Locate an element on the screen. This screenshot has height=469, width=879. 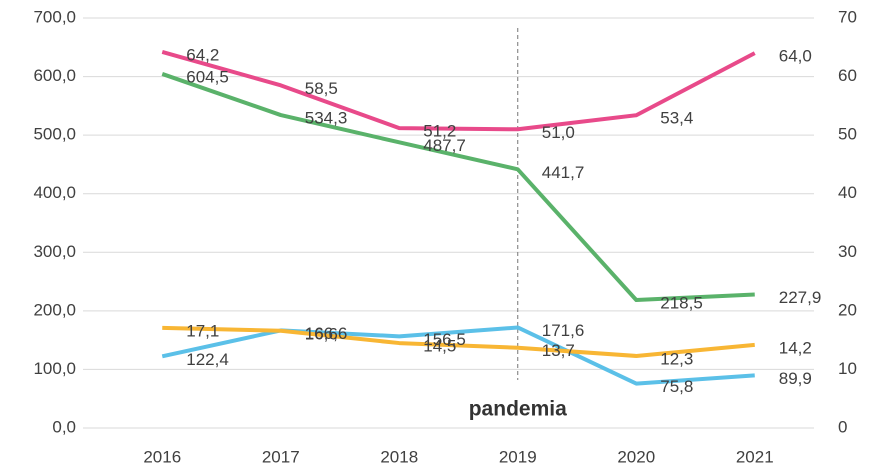
data-label: 53,4 is located at coordinates (676, 118).